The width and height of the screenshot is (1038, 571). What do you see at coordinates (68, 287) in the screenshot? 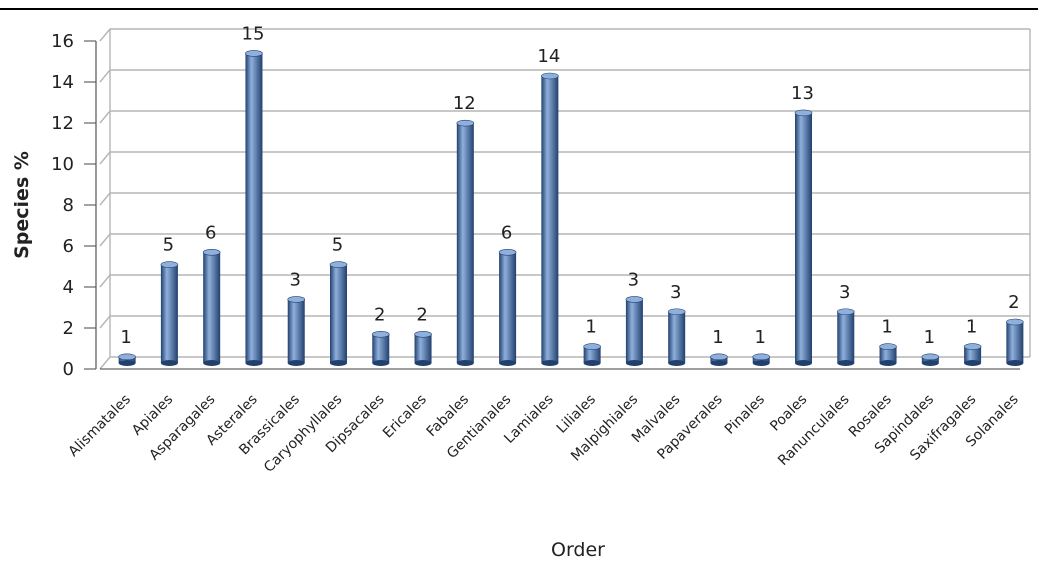
I see `y-tick-label: 4` at bounding box center [68, 287].